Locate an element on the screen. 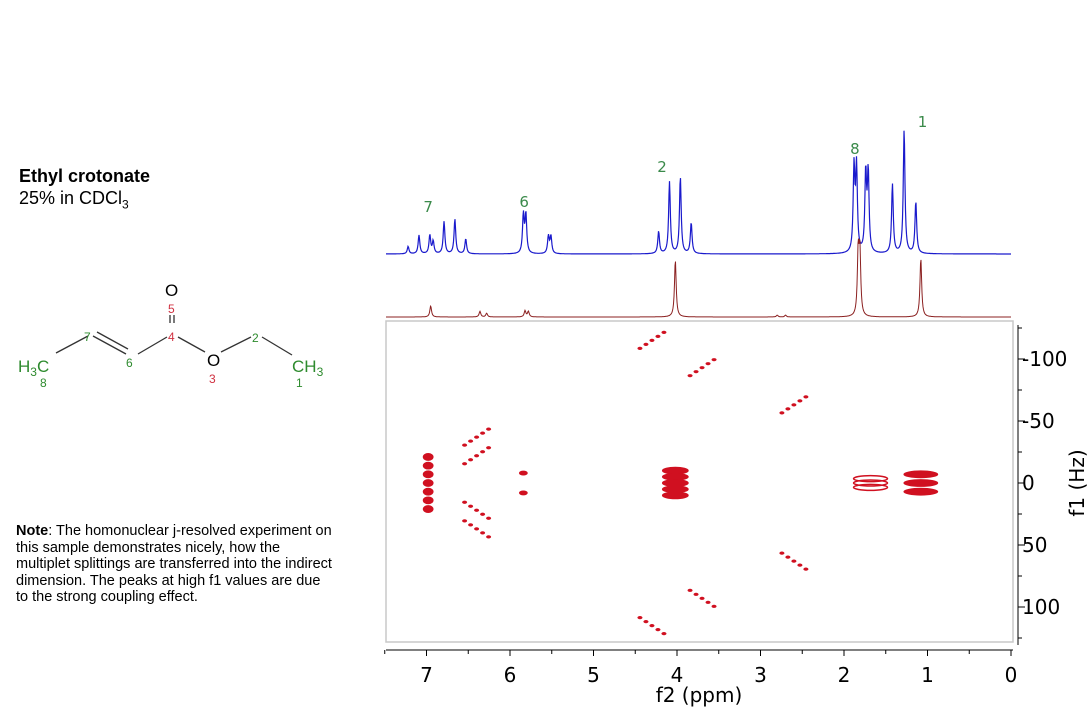  peak-label-6: 6 is located at coordinates (524, 202).